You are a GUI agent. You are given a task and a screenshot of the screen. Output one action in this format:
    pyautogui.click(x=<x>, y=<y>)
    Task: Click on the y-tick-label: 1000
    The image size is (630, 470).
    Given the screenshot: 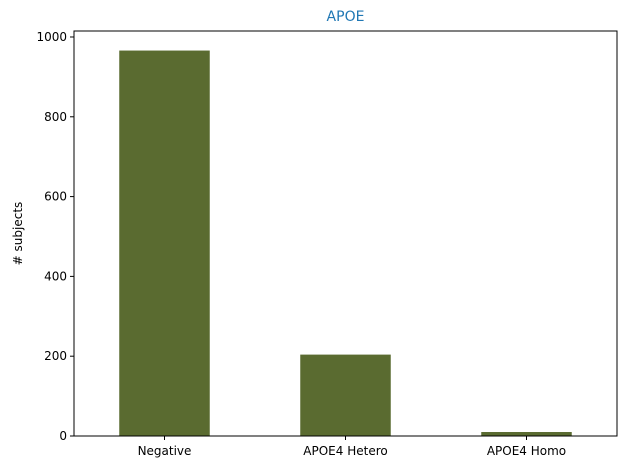 What is the action you would take?
    pyautogui.click(x=51, y=37)
    